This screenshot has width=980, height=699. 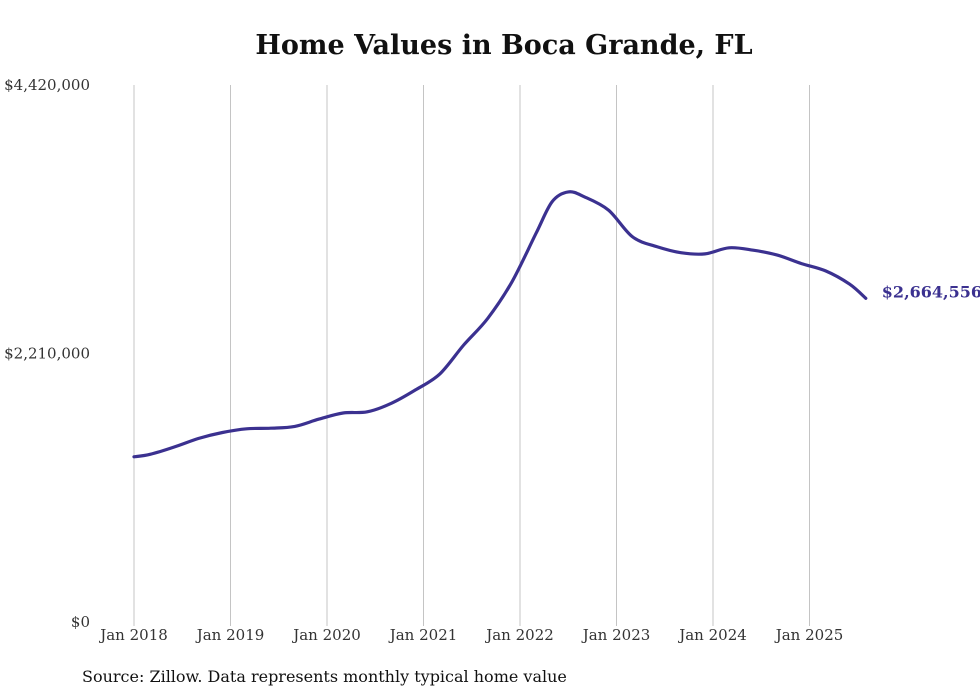 I want to click on x-tick-label: Jan 2018, so click(x=133, y=635).